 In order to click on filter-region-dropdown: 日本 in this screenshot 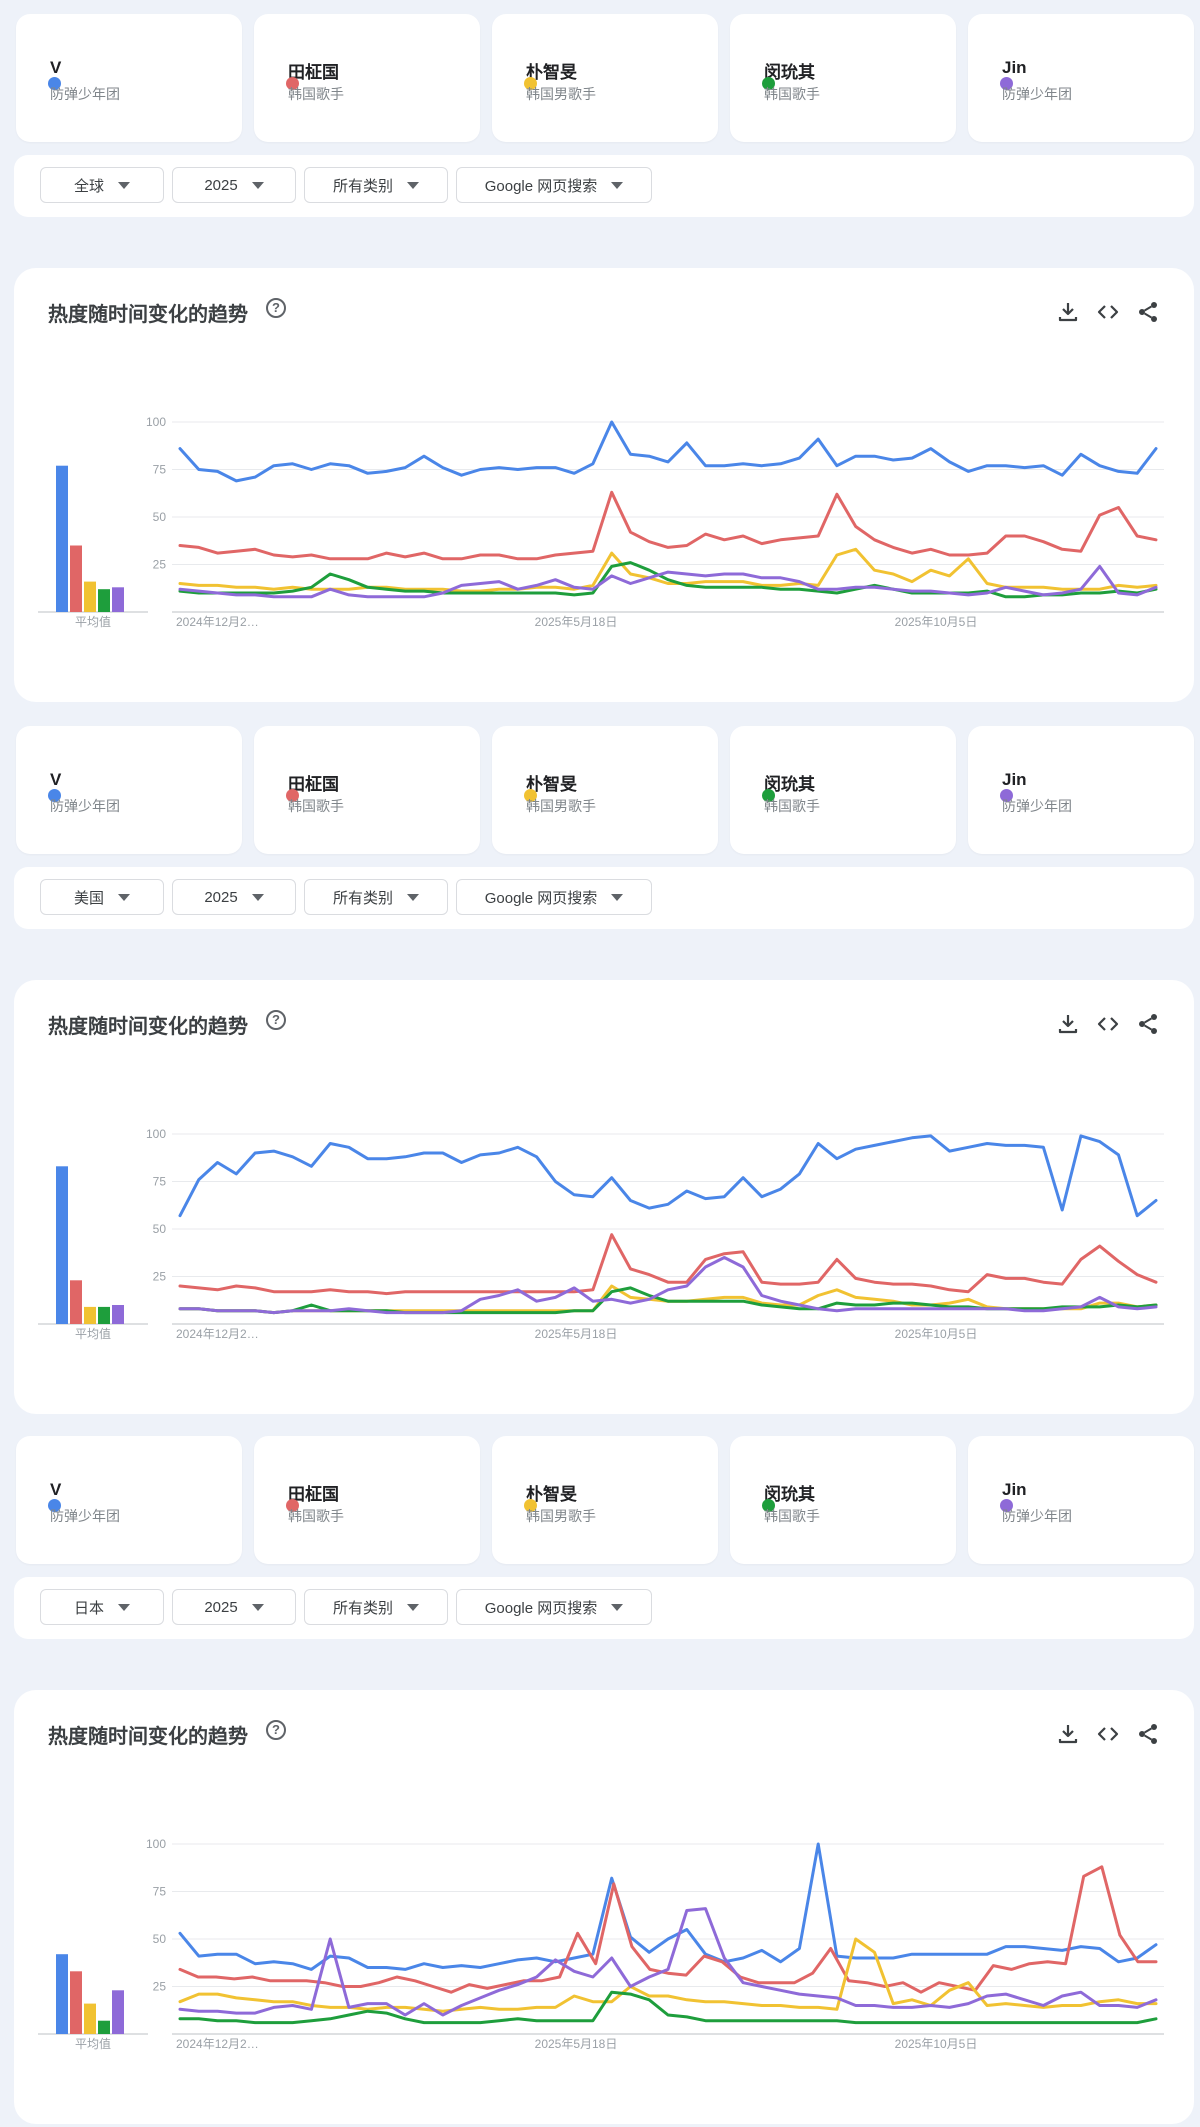, I will do `click(102, 1607)`.